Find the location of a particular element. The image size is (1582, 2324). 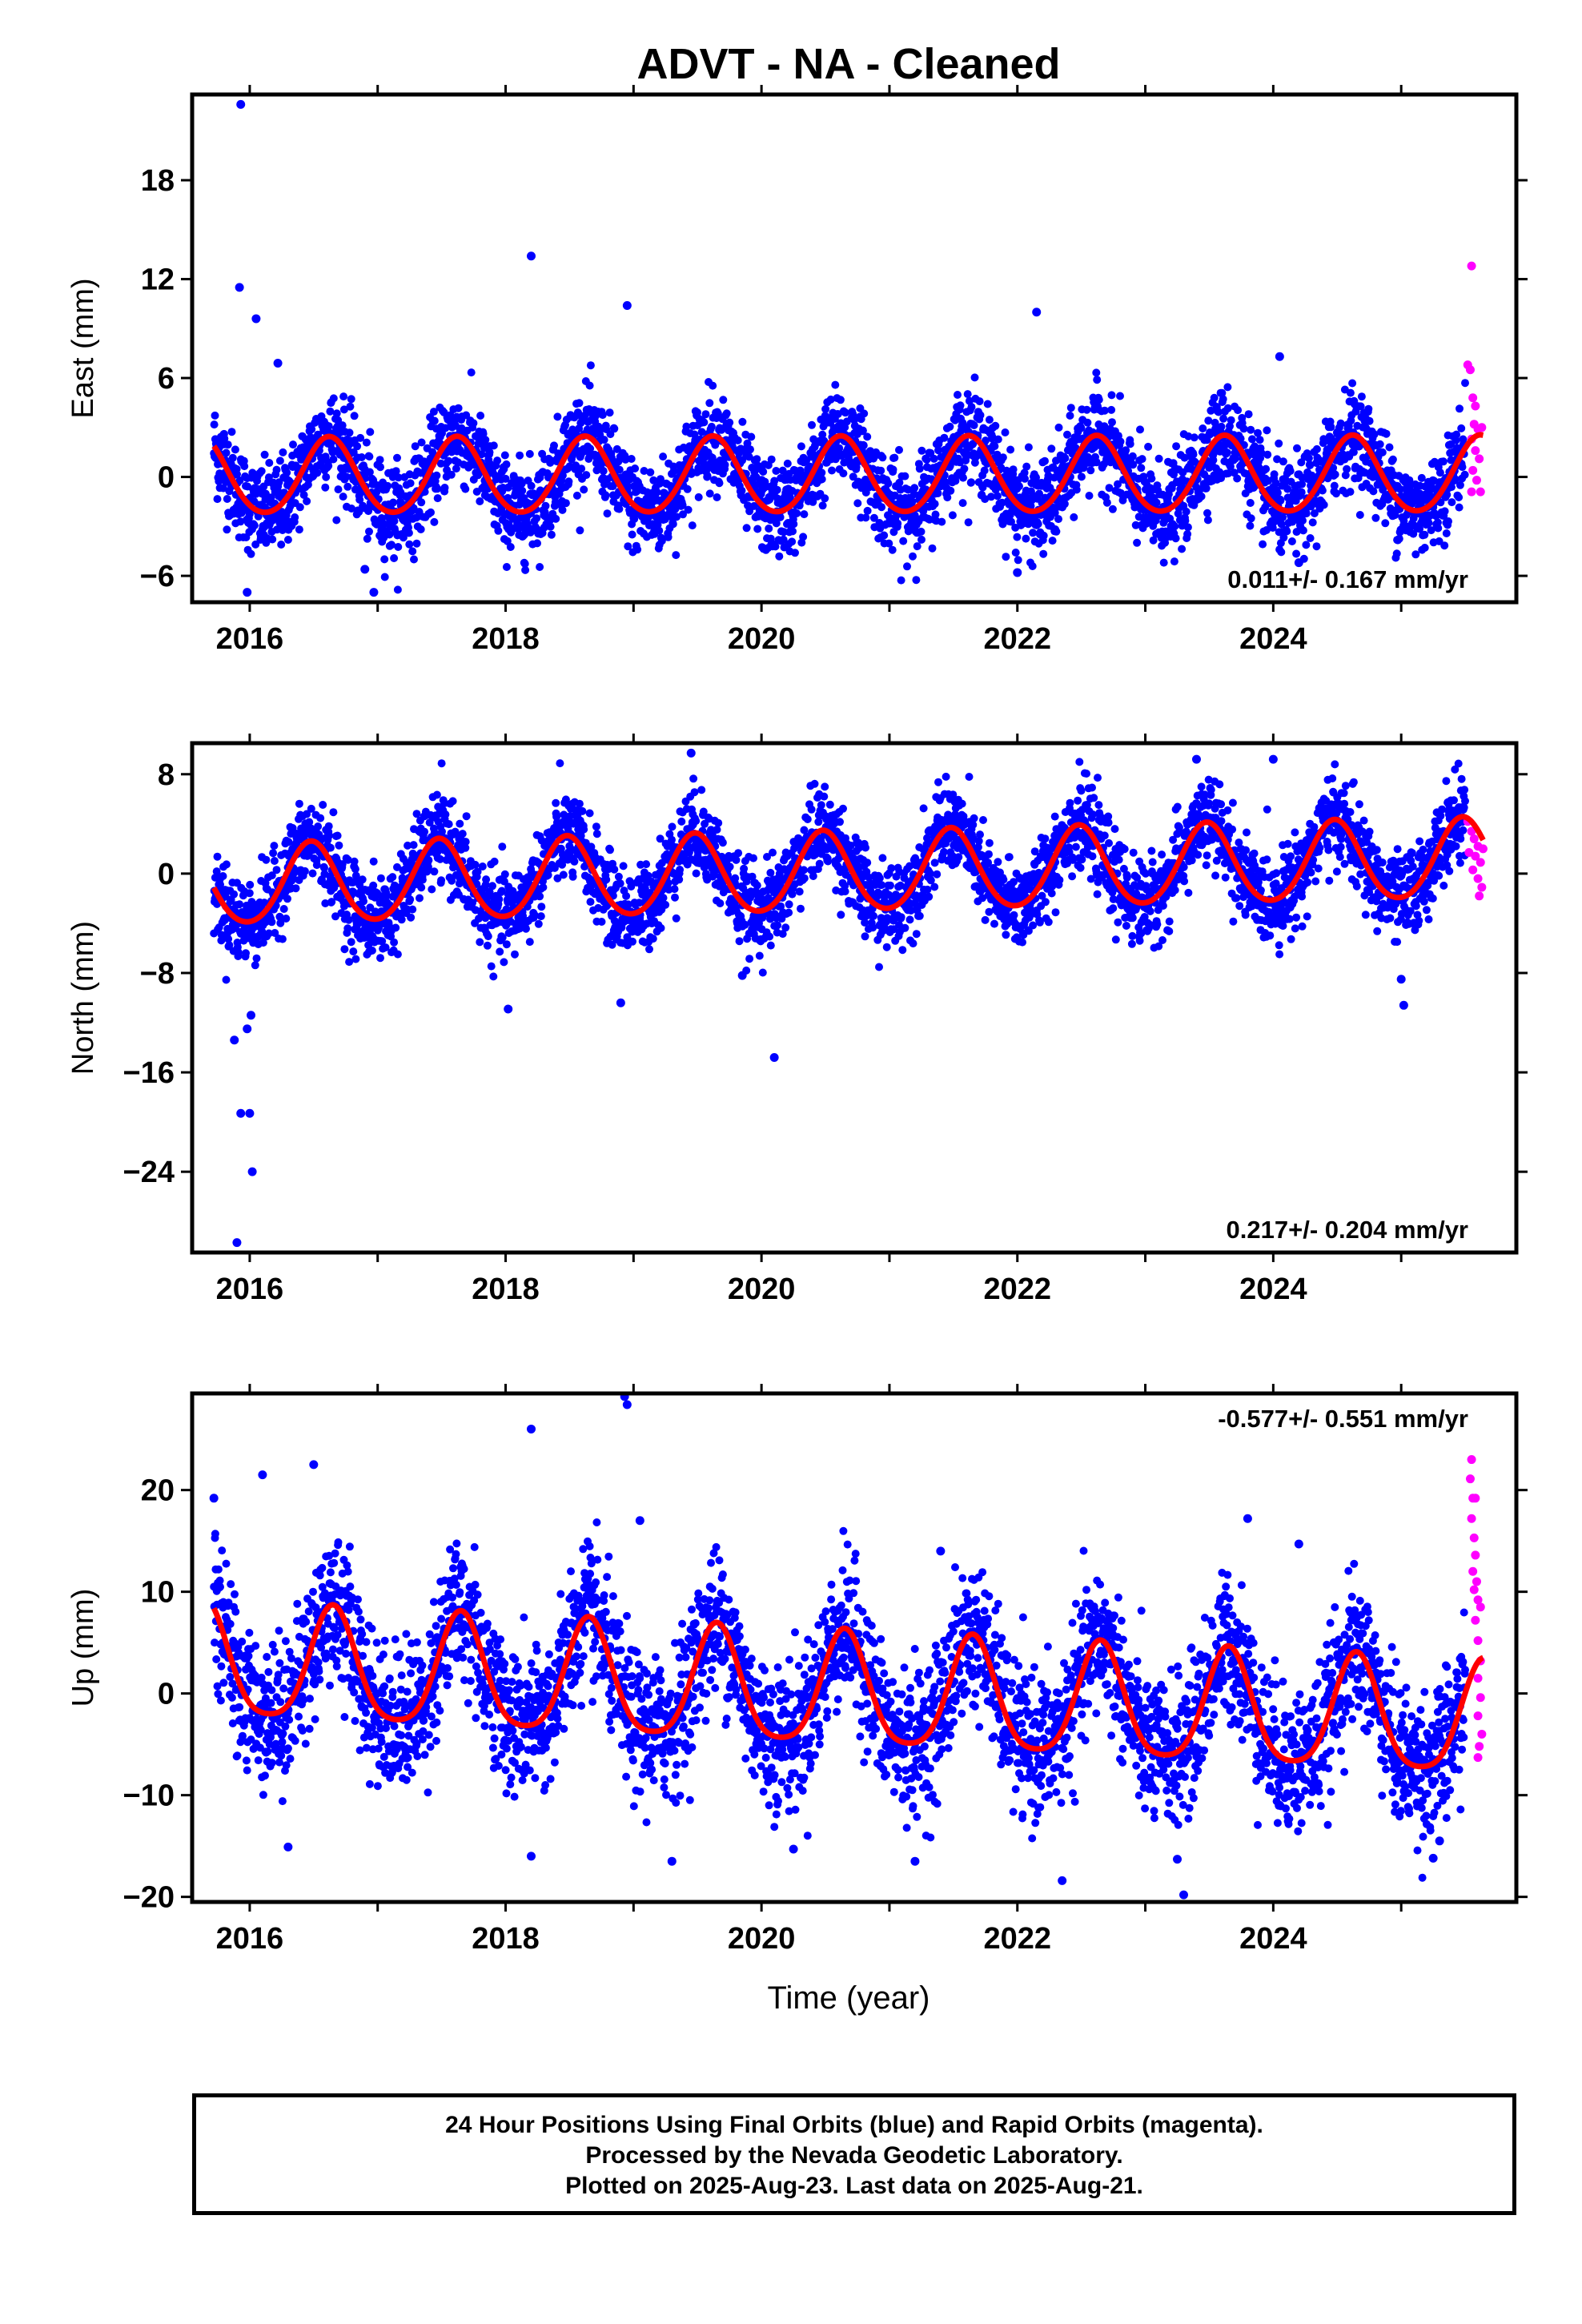

y-tick-label: 18 is located at coordinates (158, 181).